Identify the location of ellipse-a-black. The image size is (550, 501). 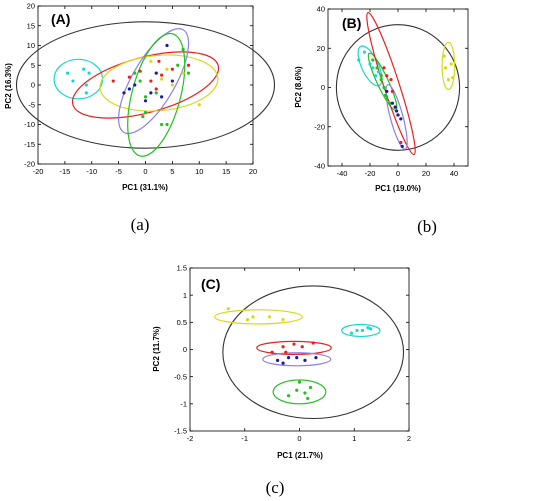
(145, 85).